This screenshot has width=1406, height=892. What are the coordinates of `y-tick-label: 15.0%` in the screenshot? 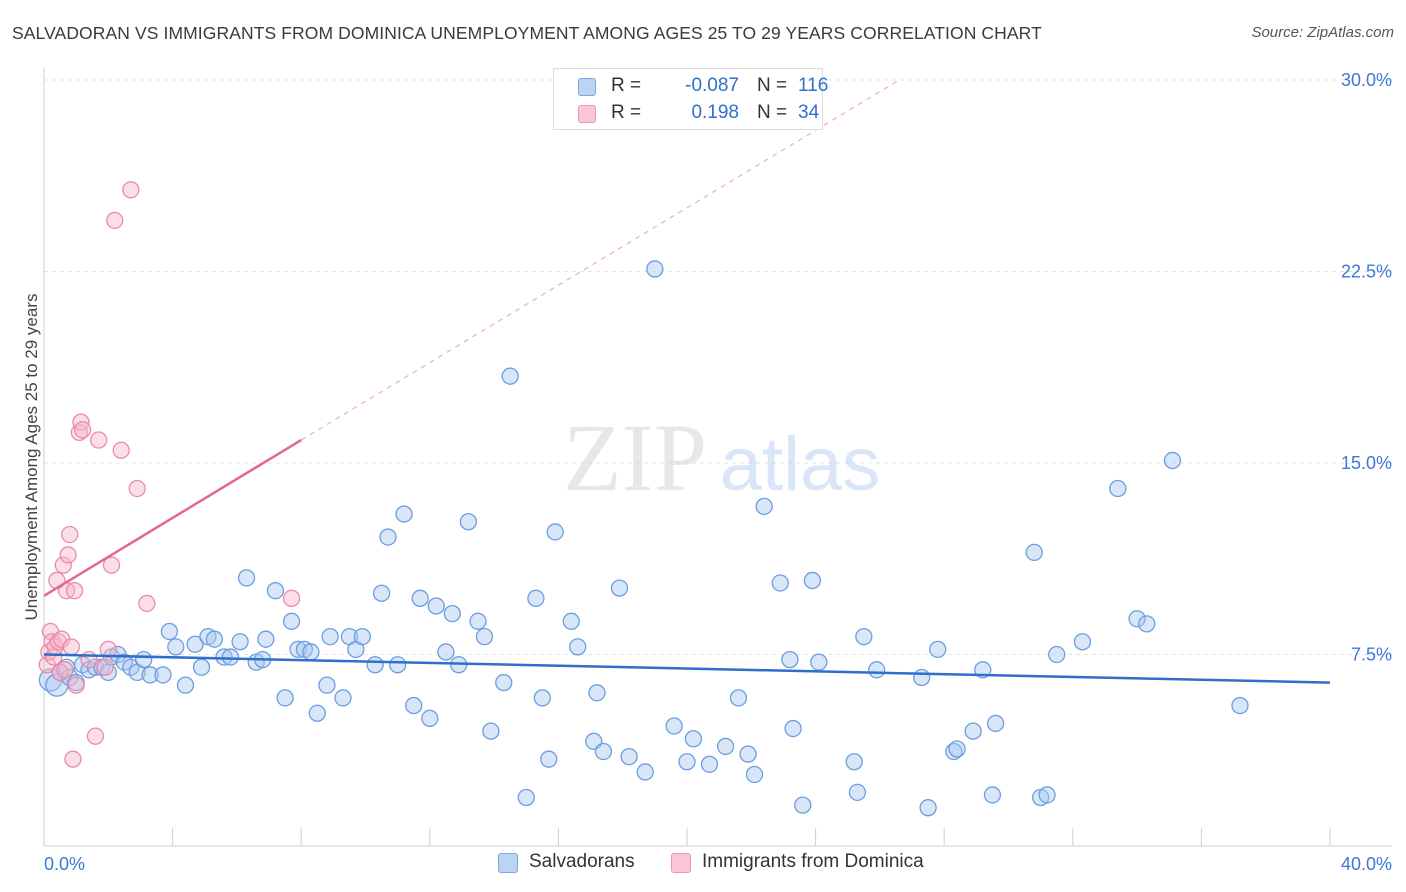 It's located at (1366, 463).